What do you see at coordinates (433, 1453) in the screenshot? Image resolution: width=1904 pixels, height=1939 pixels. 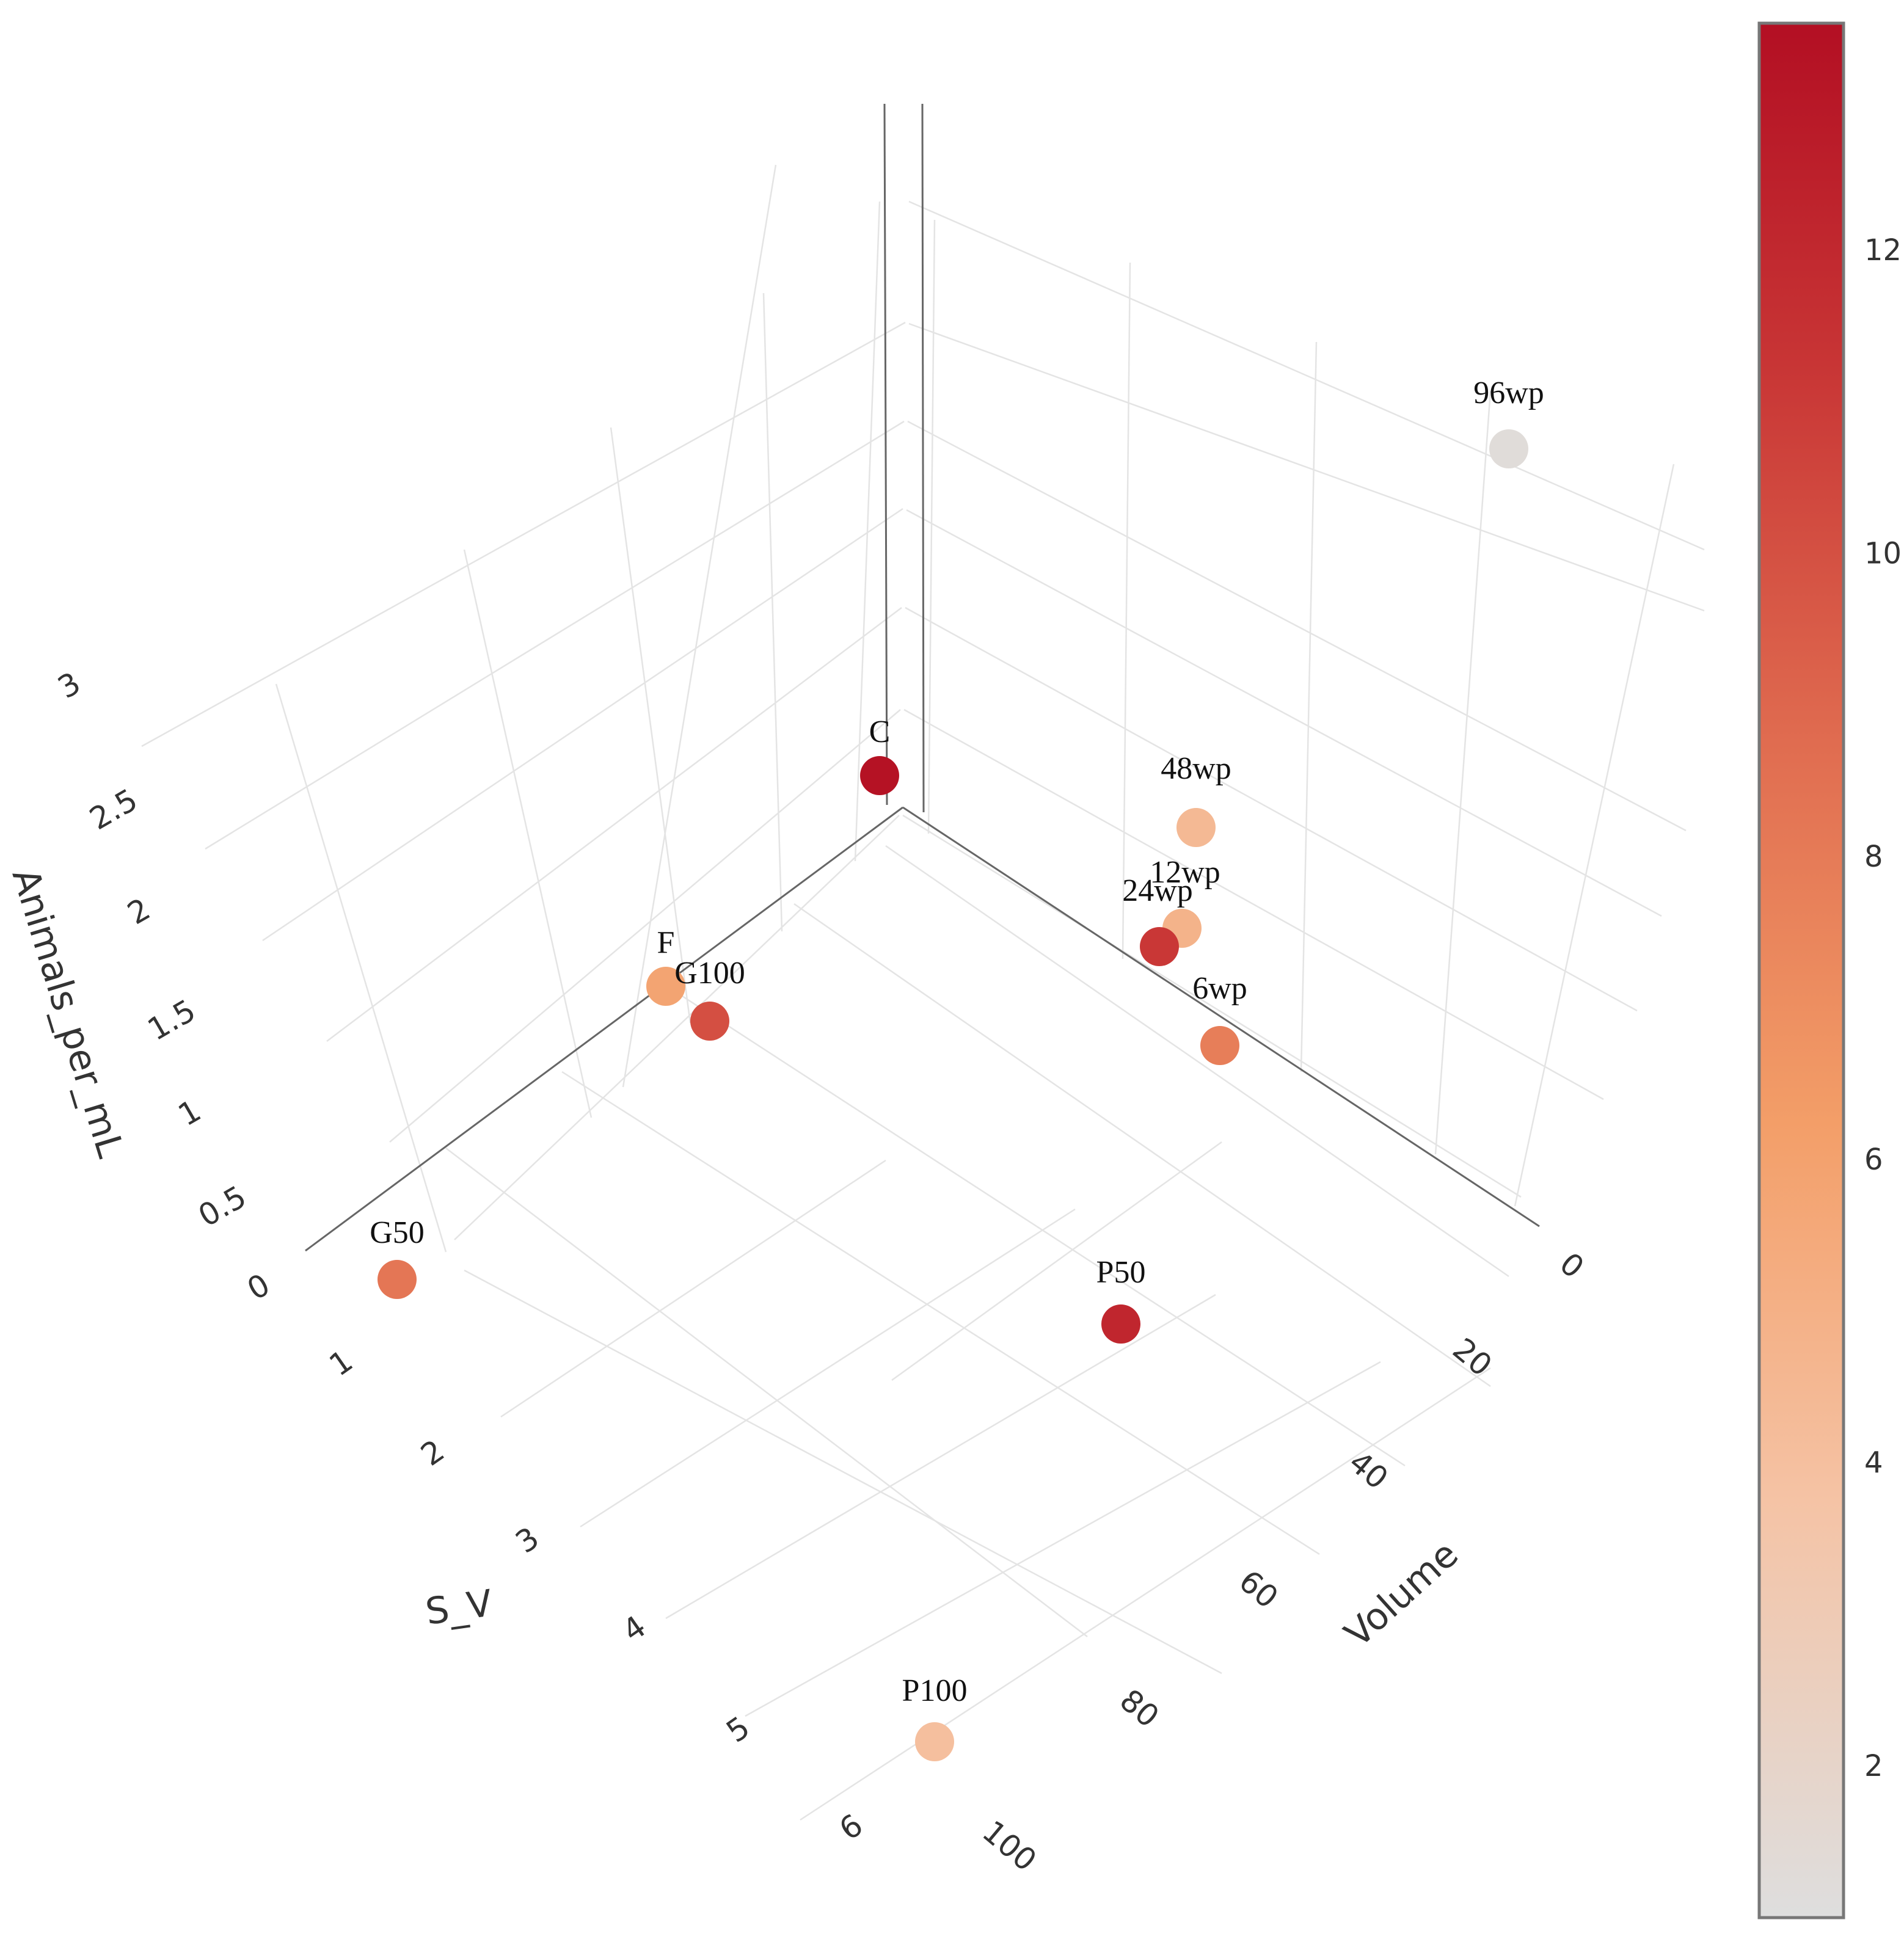 I see `sv-tick: 2` at bounding box center [433, 1453].